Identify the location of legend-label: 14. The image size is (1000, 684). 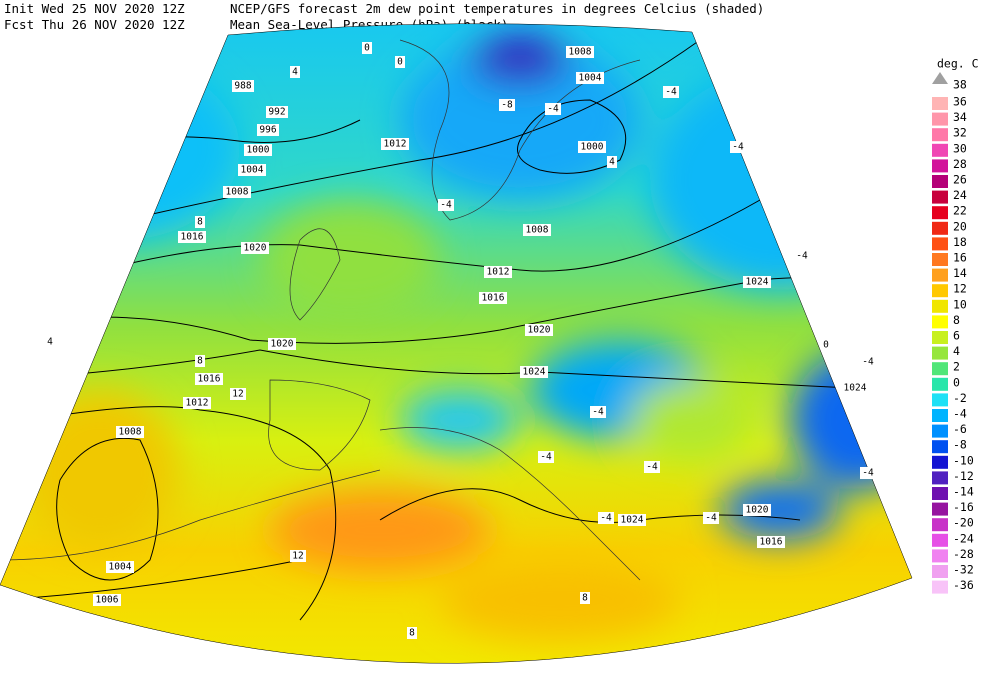
(960, 273).